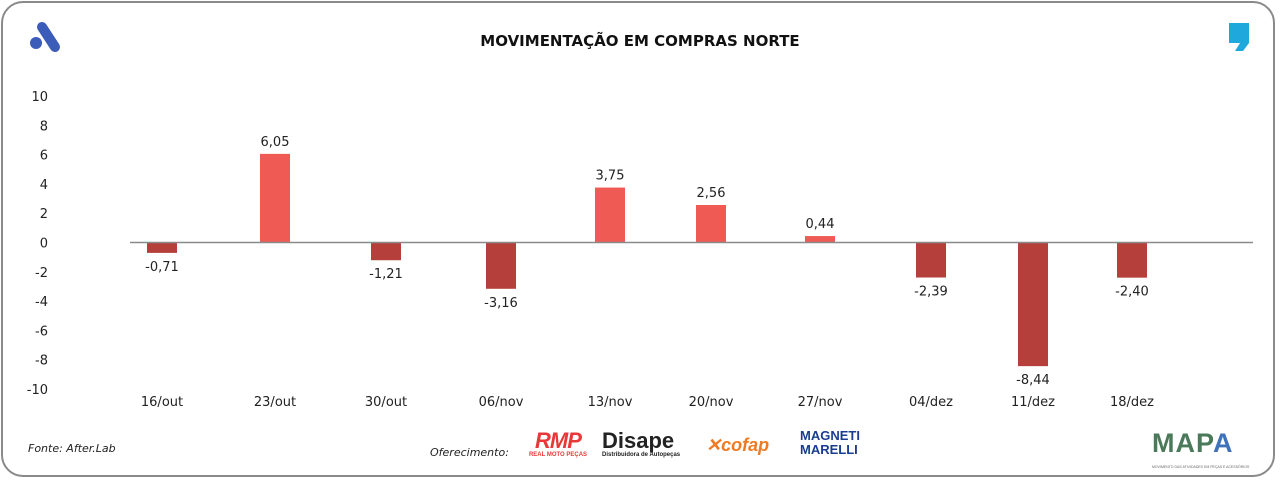 The image size is (1280, 482). Describe the element at coordinates (44, 244) in the screenshot. I see `y-tick-label: 0` at that location.